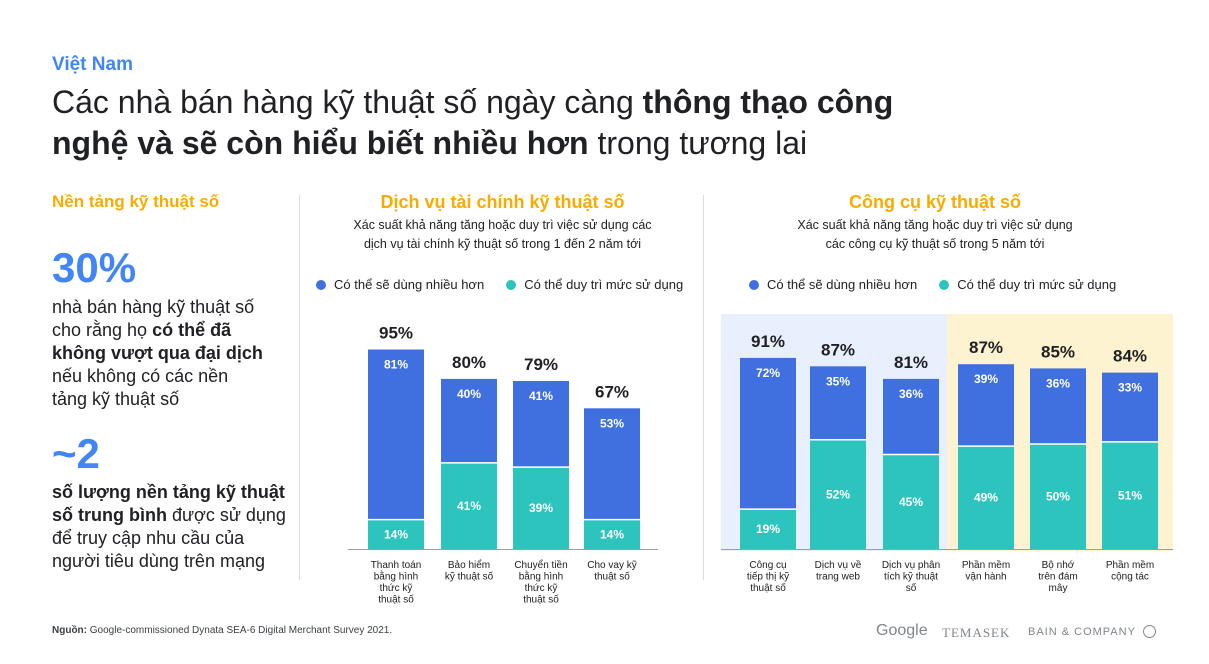 This screenshot has height=664, width=1209. I want to click on category-label: Bộ nhớ, so click(1058, 565).